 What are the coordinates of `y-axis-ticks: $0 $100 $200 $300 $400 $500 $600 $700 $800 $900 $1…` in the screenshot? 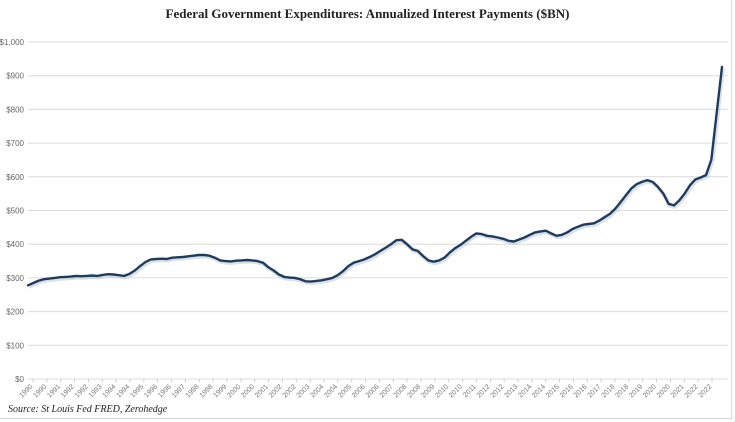 It's located at (12, 211).